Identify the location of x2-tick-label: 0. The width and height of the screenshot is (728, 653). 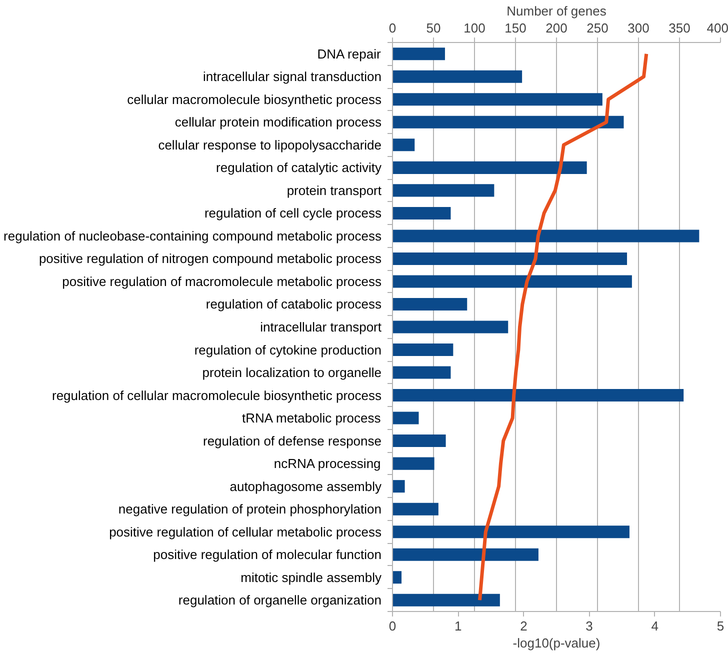
(392, 28).